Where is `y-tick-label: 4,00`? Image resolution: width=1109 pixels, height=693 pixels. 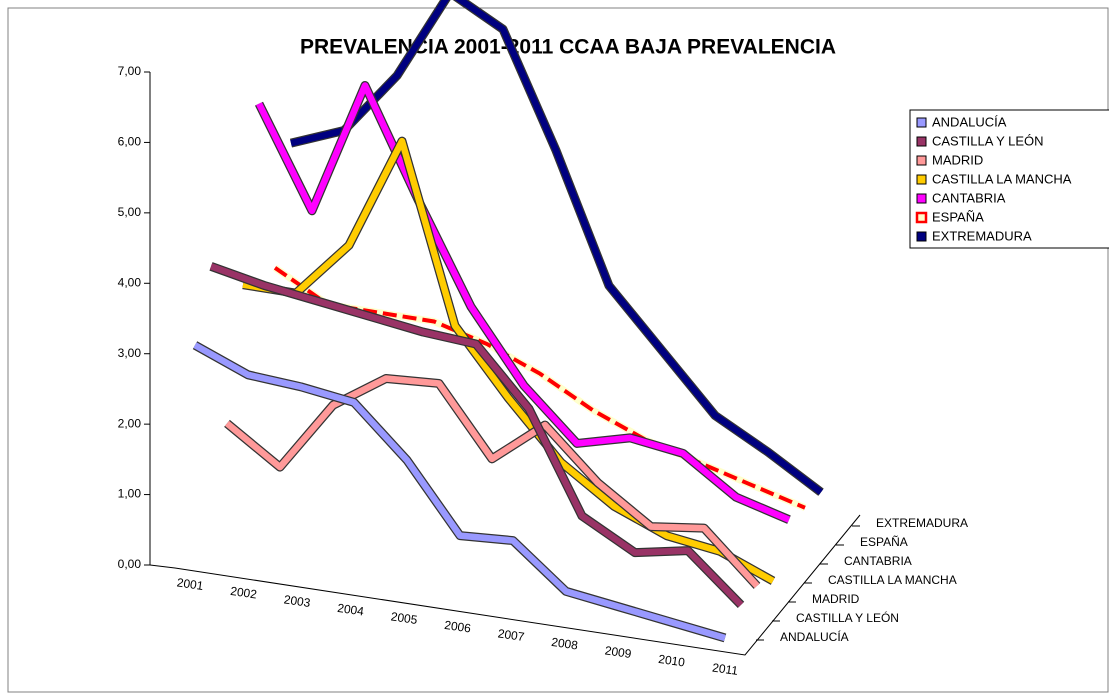 y-tick-label: 4,00 is located at coordinates (130, 282).